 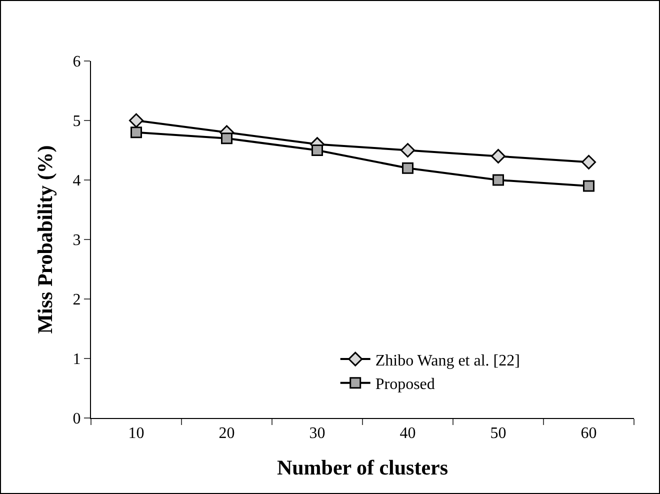 What do you see at coordinates (447, 361) in the screenshot?
I see `legend-label: Zhibo Wang et al. [22]` at bounding box center [447, 361].